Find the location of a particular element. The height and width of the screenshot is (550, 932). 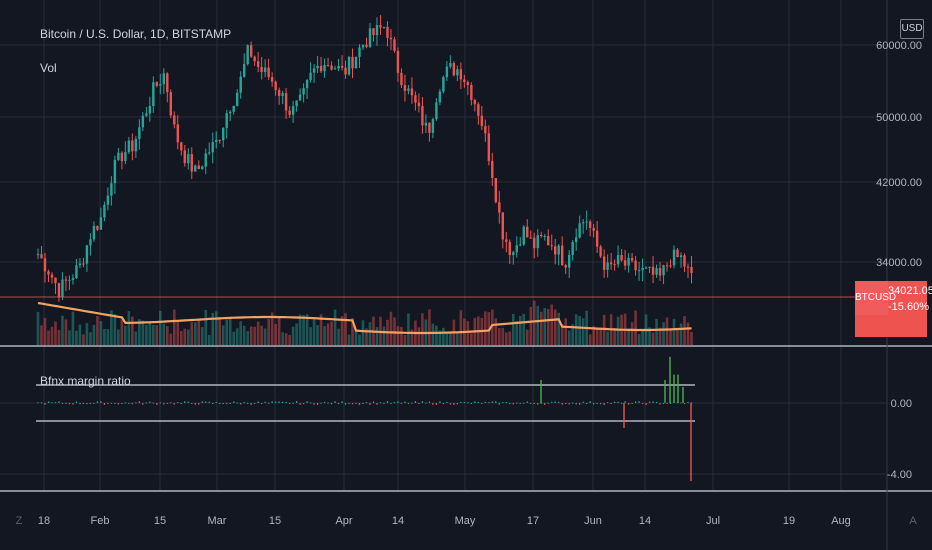

price-tick-label: 42000.00 is located at coordinates (899, 183).